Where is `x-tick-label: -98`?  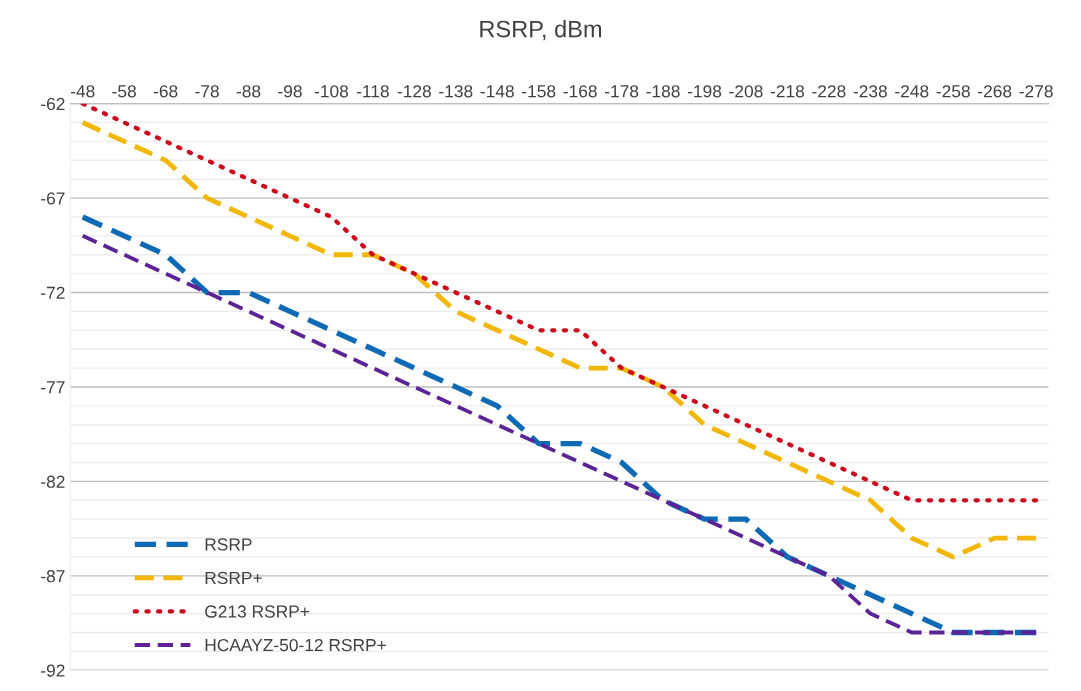
x-tick-label: -98 is located at coordinates (290, 91).